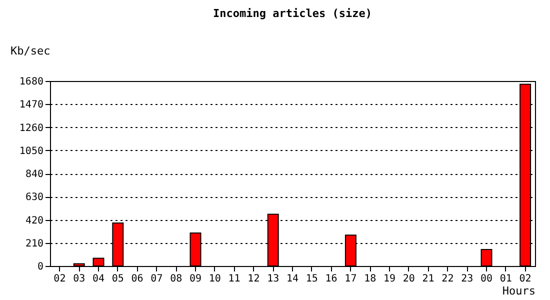  Describe the element at coordinates (98, 279) in the screenshot. I see `x-tick-label: 04` at that location.